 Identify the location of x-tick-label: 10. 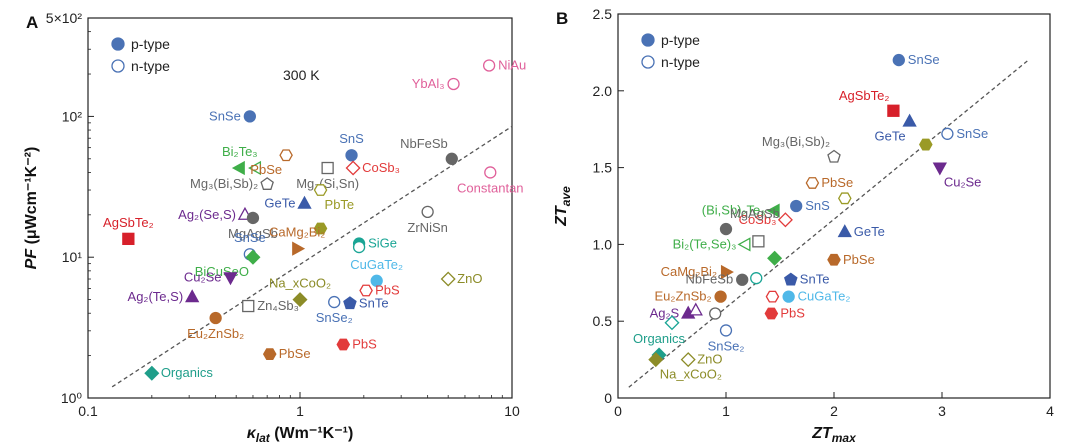
(512, 411).